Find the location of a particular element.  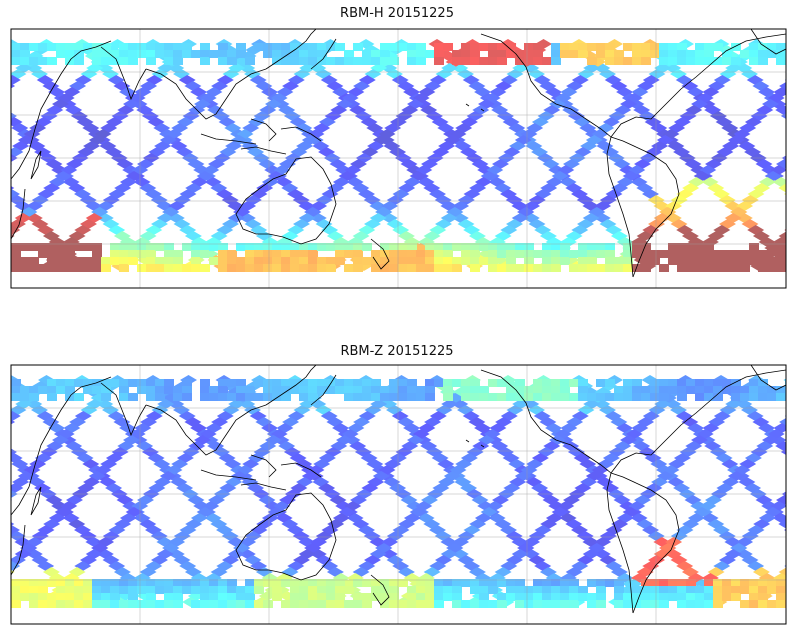

bottom-panel-title: RBM-Z 20151225 is located at coordinates (397, 351).